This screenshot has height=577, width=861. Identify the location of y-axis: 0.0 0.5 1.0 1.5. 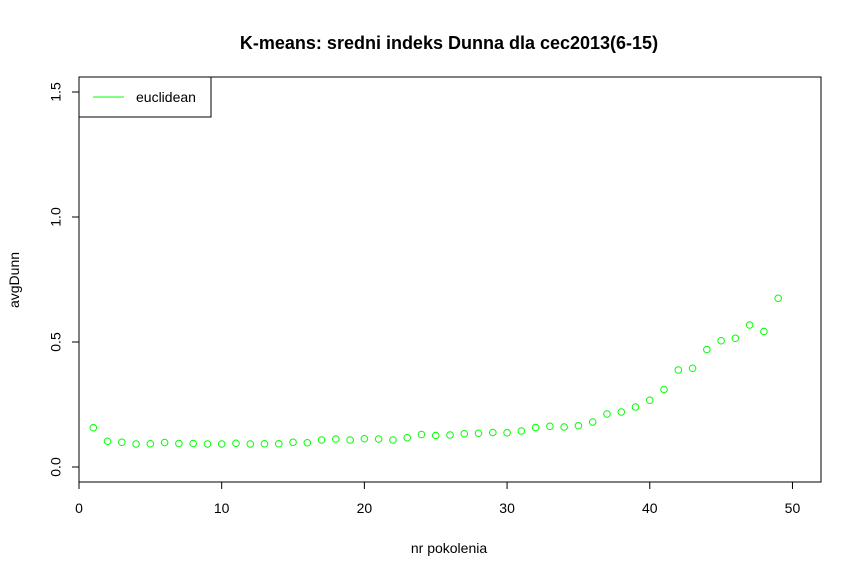
(64, 279).